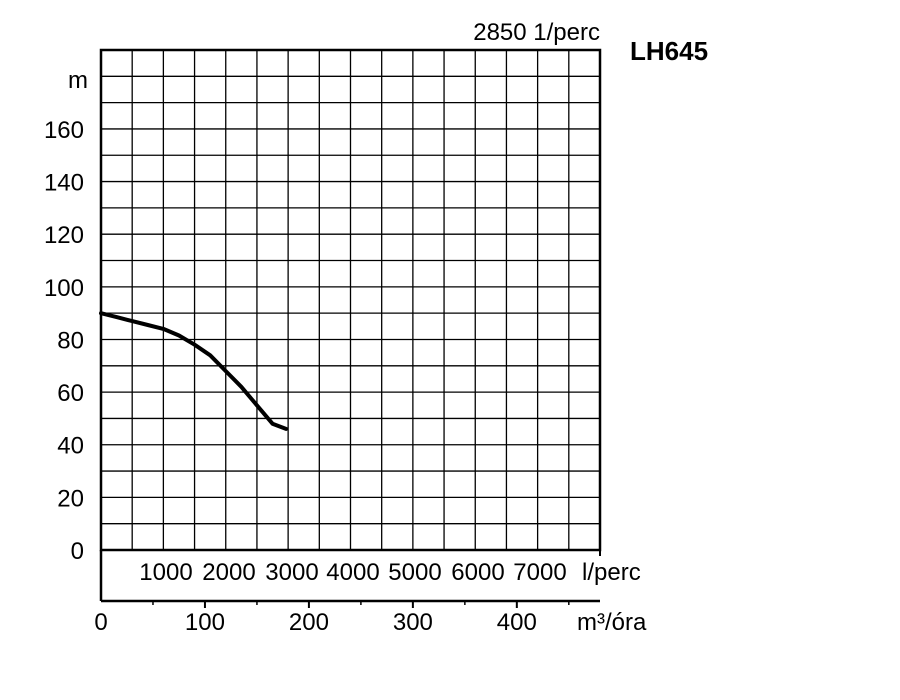  I want to click on secondary-x-tick-label: 4000, so click(352, 572).